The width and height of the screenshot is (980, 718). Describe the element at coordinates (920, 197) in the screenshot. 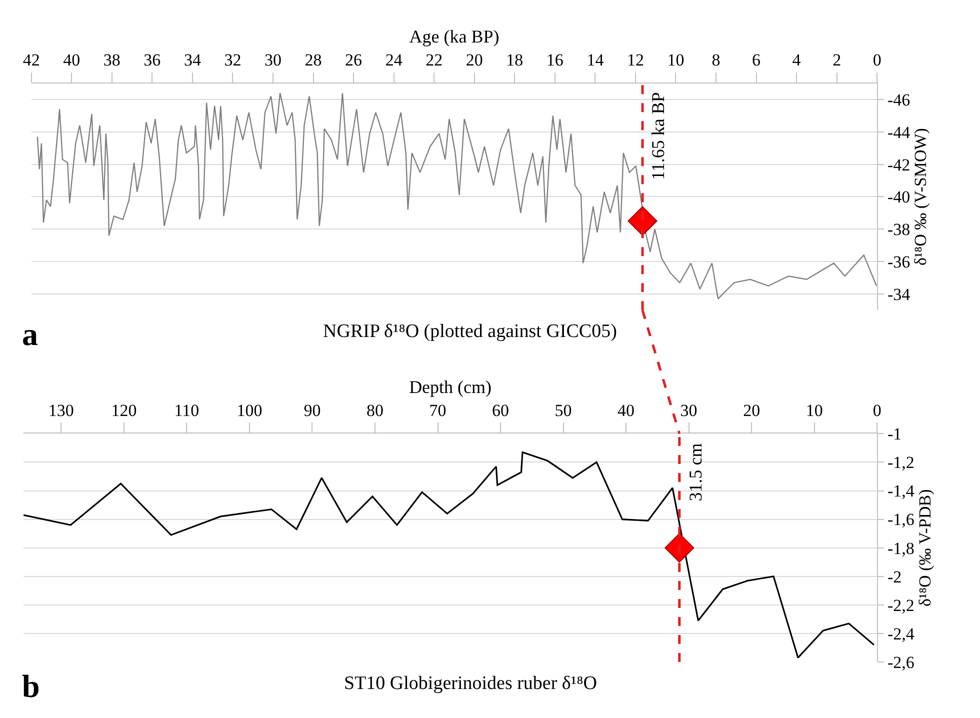

I see `y-axis-title: δ¹⁸O ‰ (V-SMOW)` at that location.